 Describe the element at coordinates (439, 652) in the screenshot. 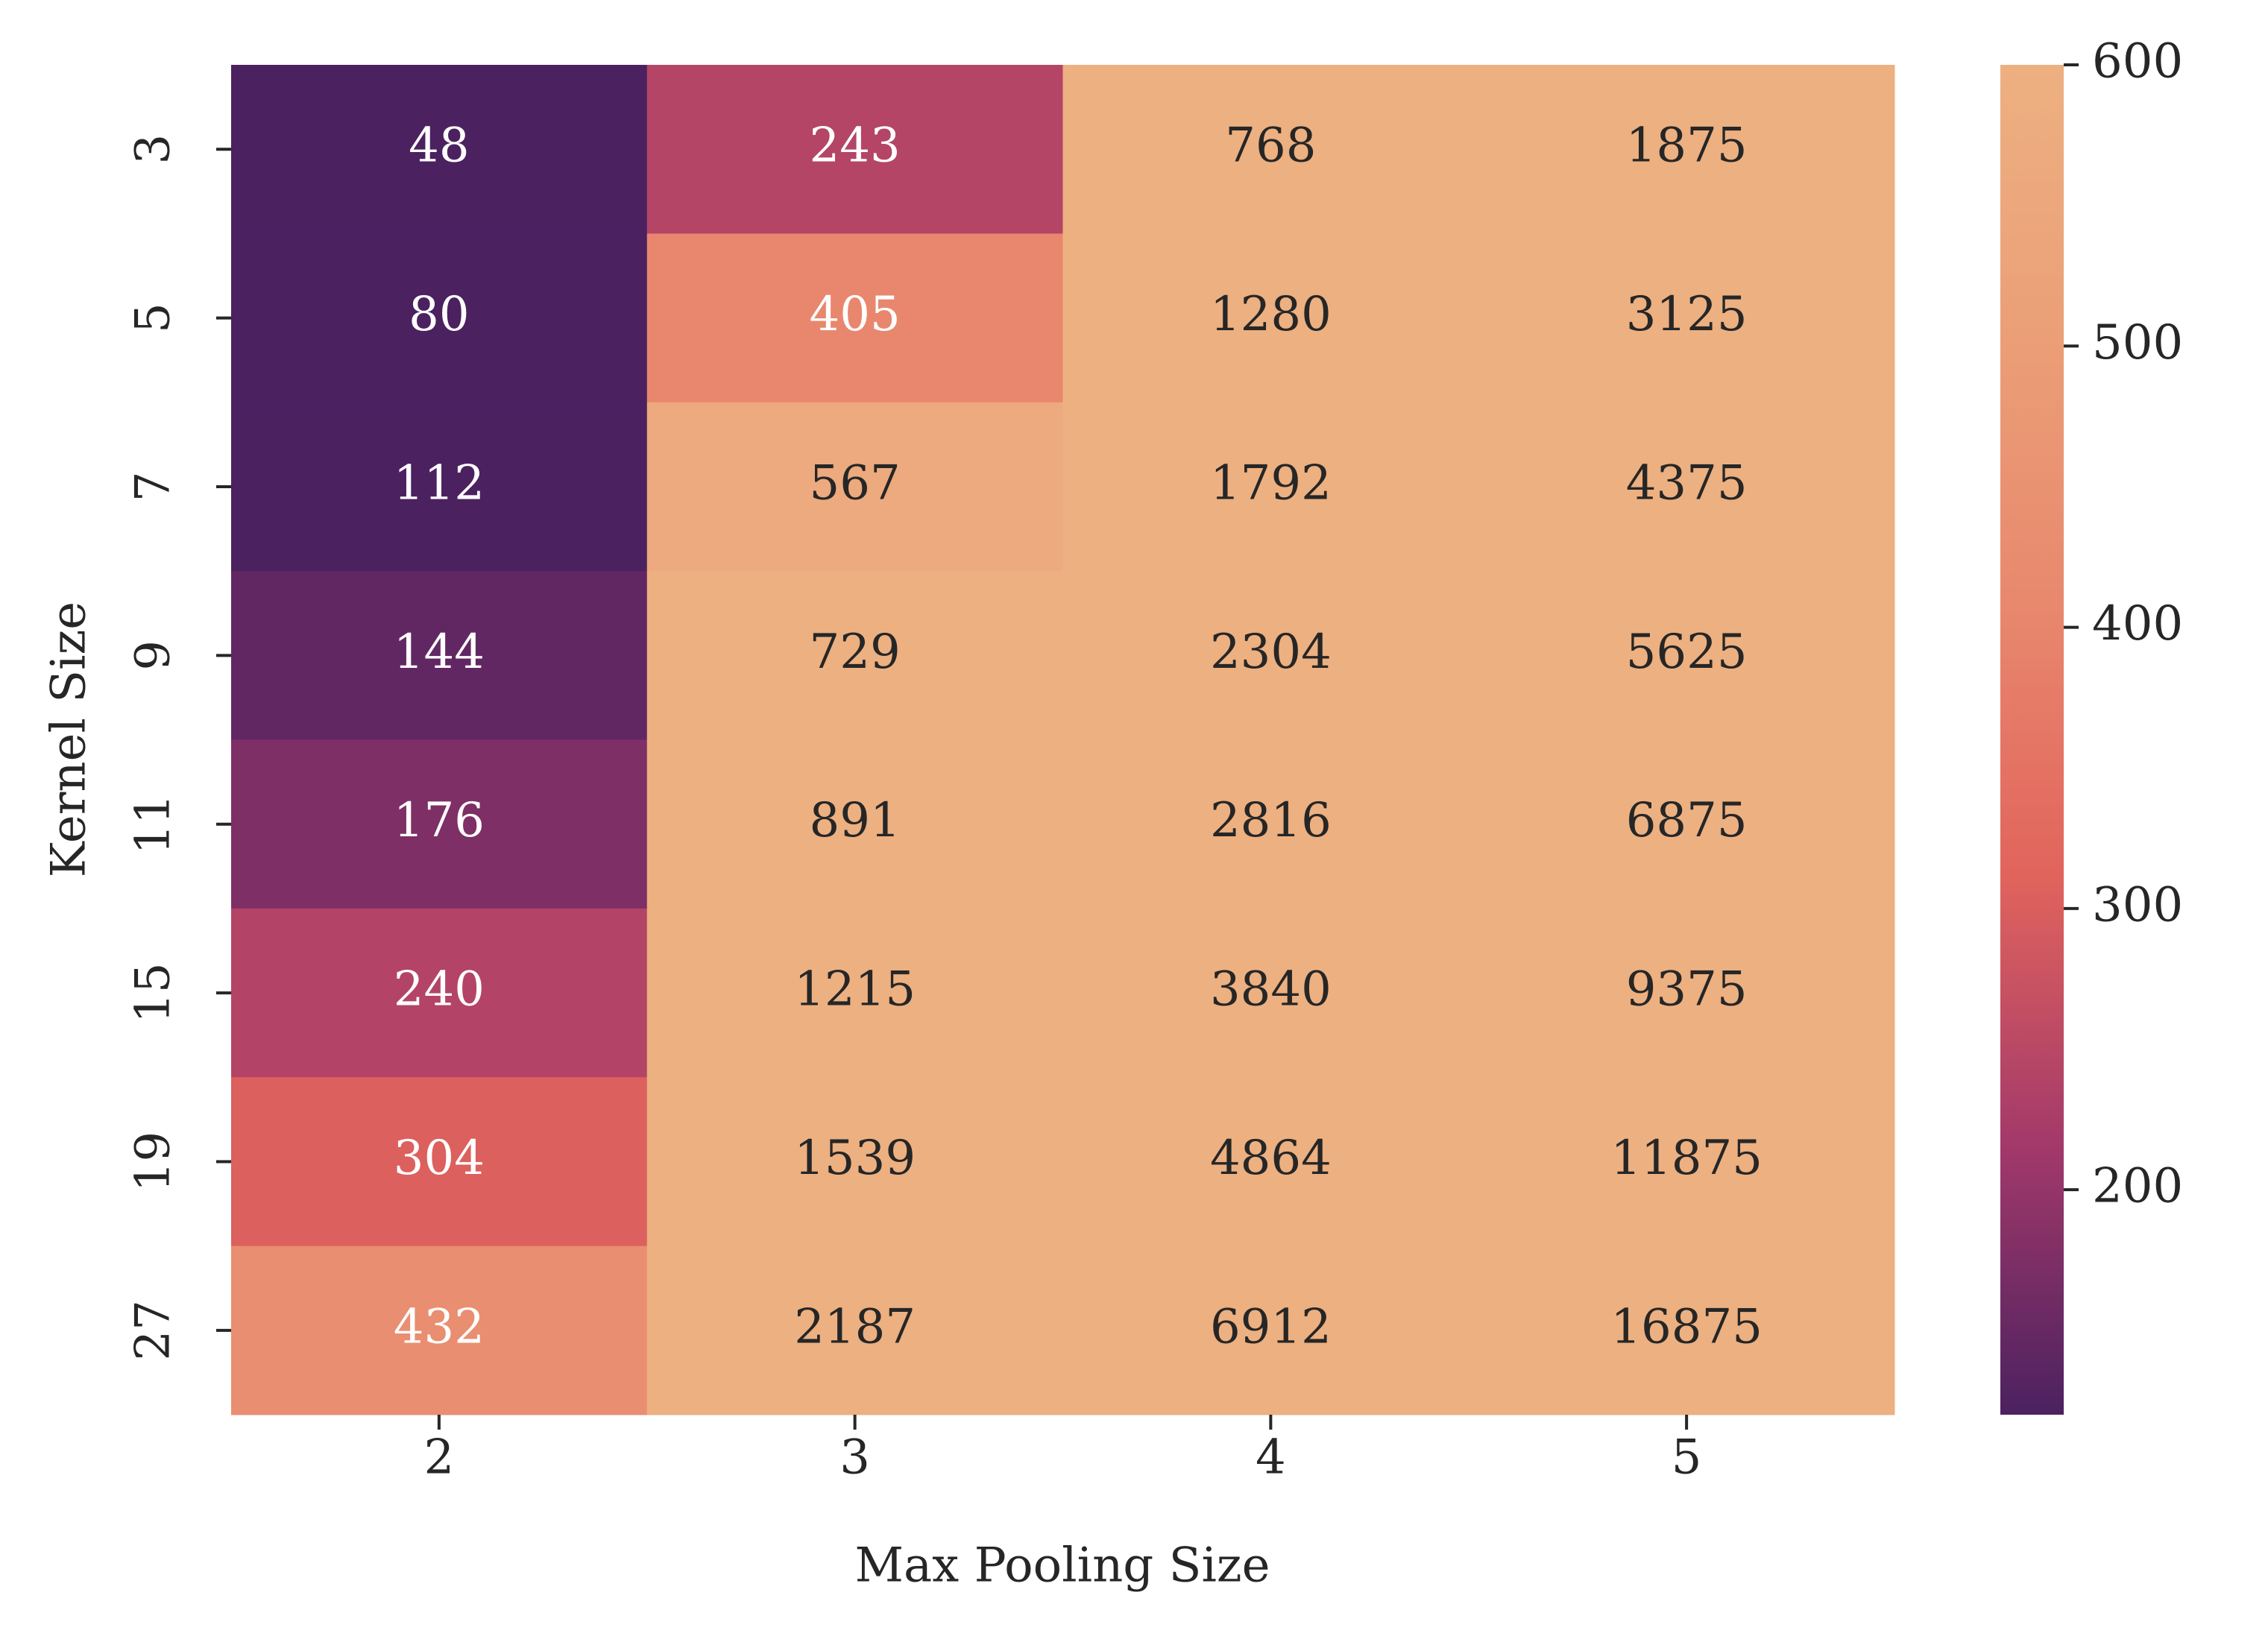

I see `cell-label: 144` at that location.